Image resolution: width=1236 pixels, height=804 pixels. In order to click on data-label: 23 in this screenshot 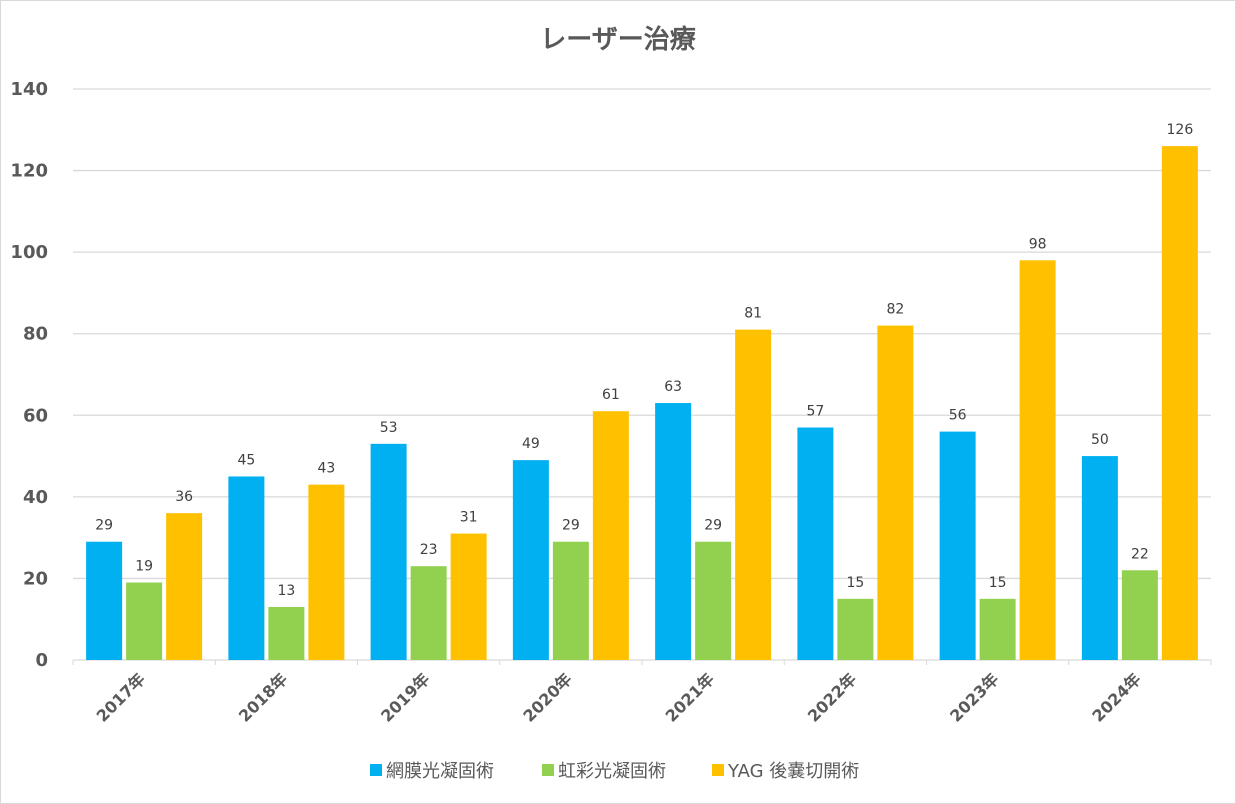, I will do `click(429, 550)`.